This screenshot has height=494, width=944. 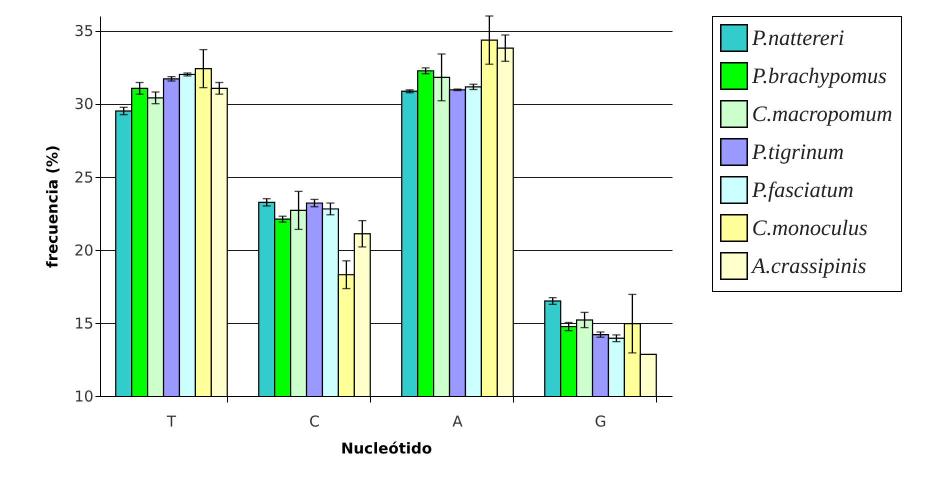 I want to click on legend-label: P.tigrinum, so click(x=797, y=151).